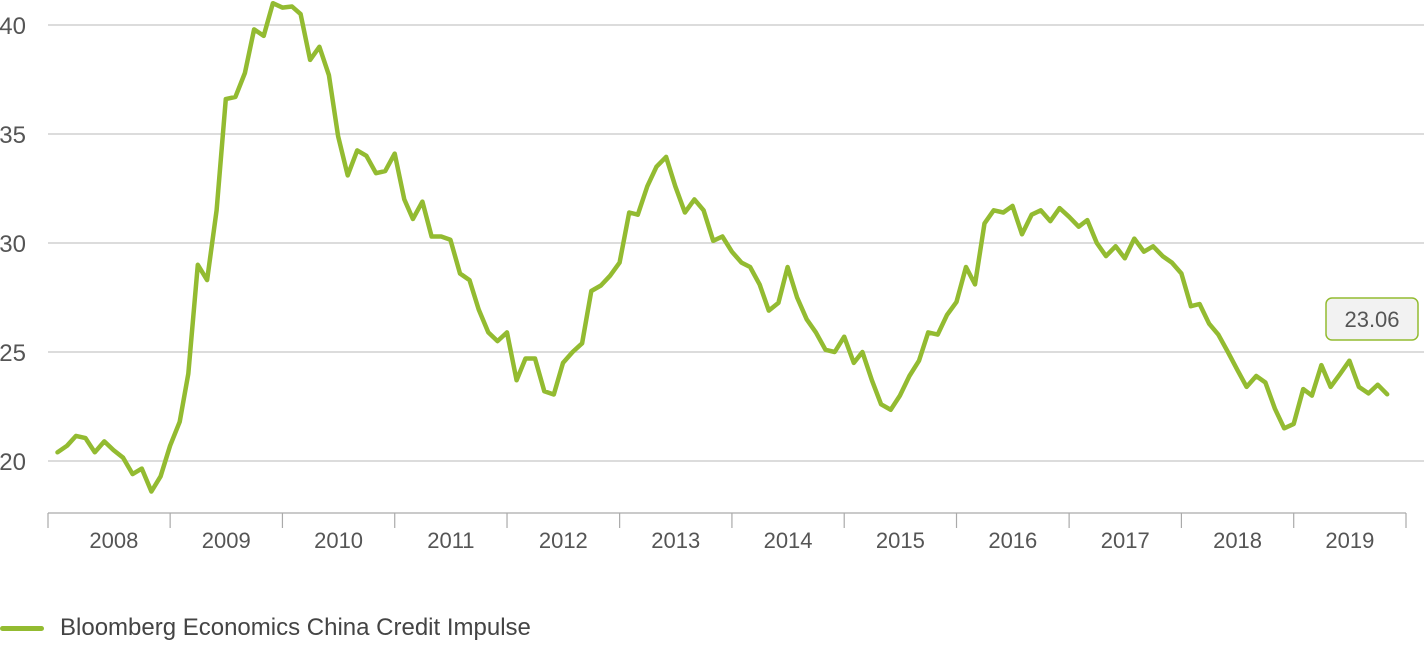 The width and height of the screenshot is (1424, 648). What do you see at coordinates (1237, 540) in the screenshot?
I see `x-tick-label: 2018` at bounding box center [1237, 540].